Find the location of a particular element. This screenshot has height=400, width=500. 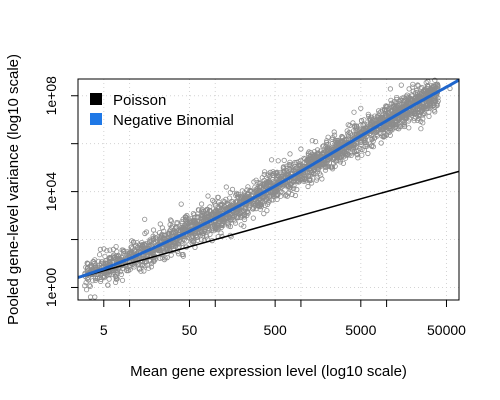

legend-swatch is located at coordinates (96, 99).